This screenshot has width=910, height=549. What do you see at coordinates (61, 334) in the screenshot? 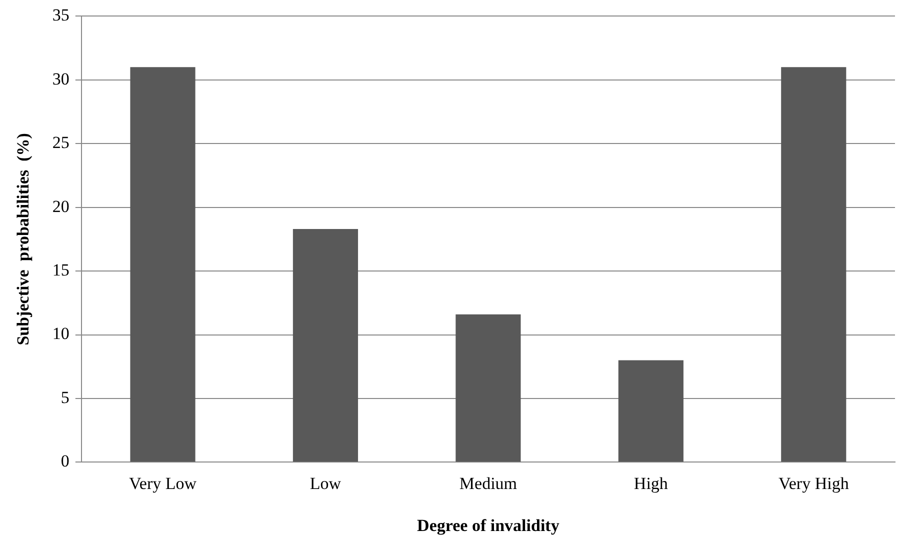
I see `y-tick-label: 10` at bounding box center [61, 334].